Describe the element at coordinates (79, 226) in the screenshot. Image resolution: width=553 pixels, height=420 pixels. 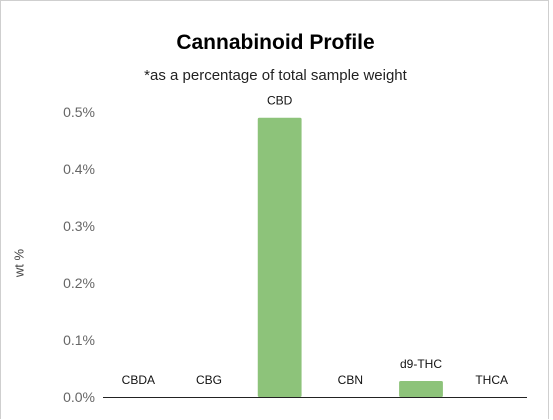
I see `y-tick-label: 0.3%` at that location.